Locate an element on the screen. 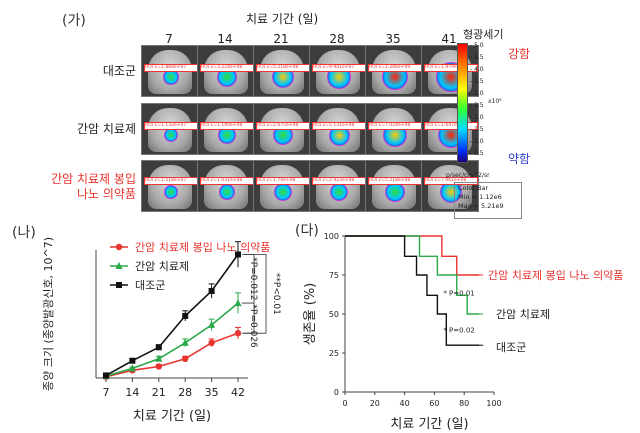  group-label-1: 간암 치료제 is located at coordinates (106, 129).